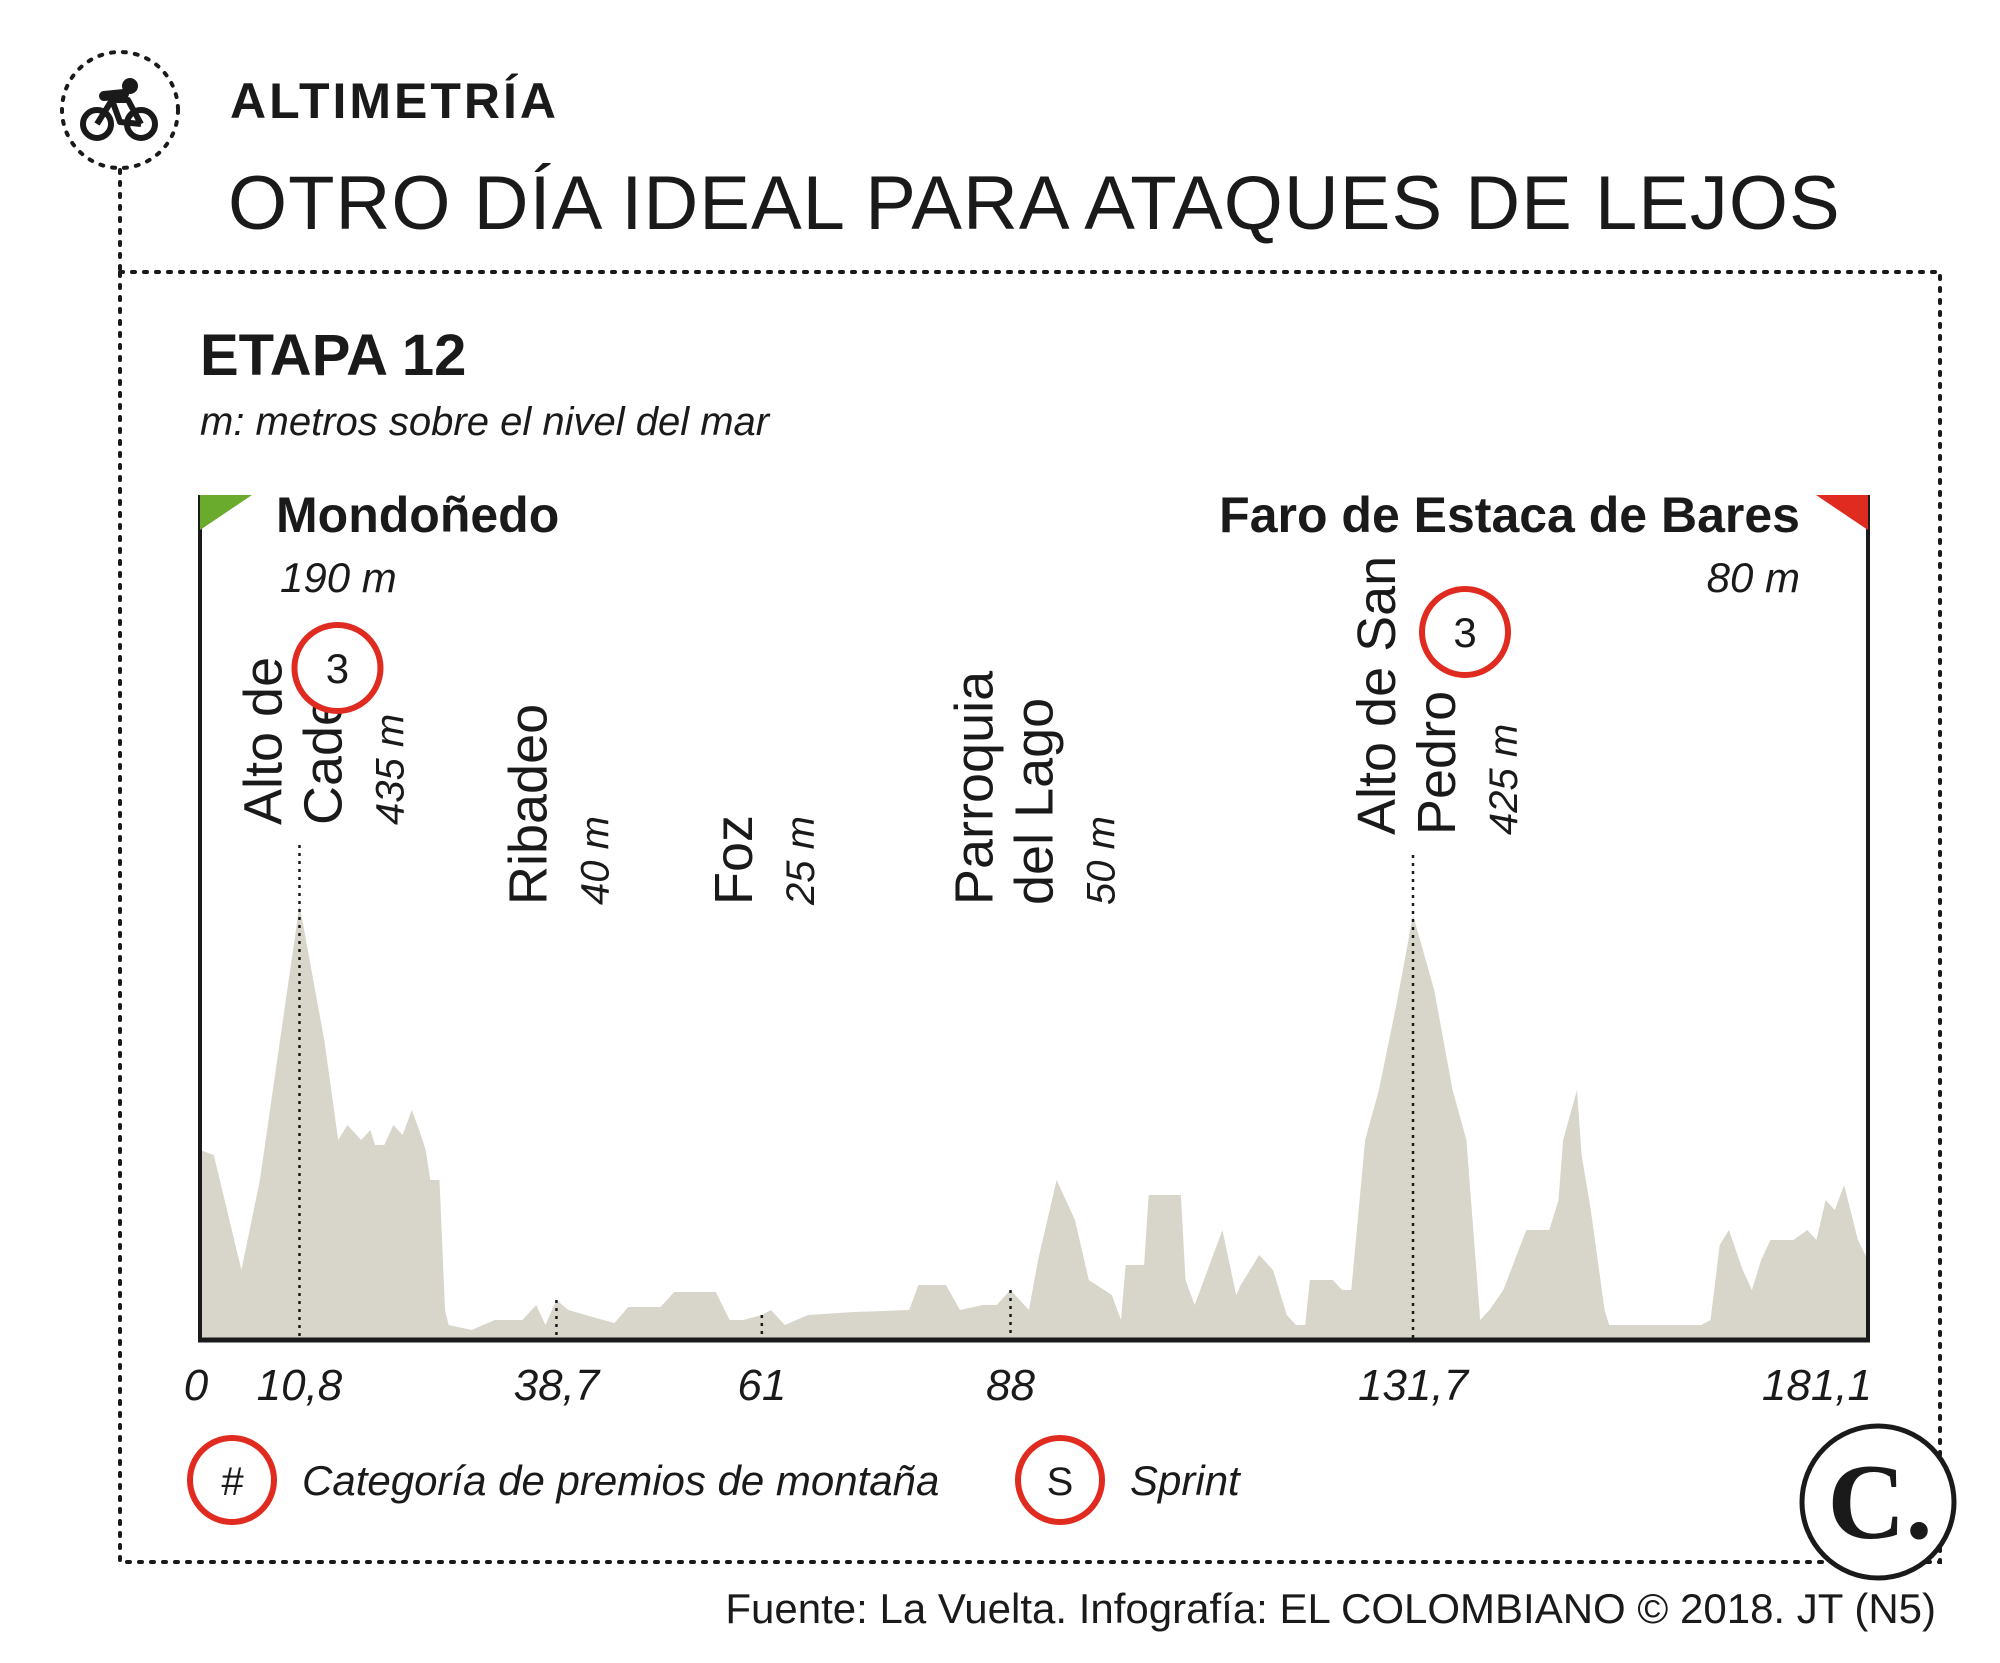  What do you see at coordinates (557, 1385) in the screenshot?
I see `x-tick-label: 38,7` at bounding box center [557, 1385].